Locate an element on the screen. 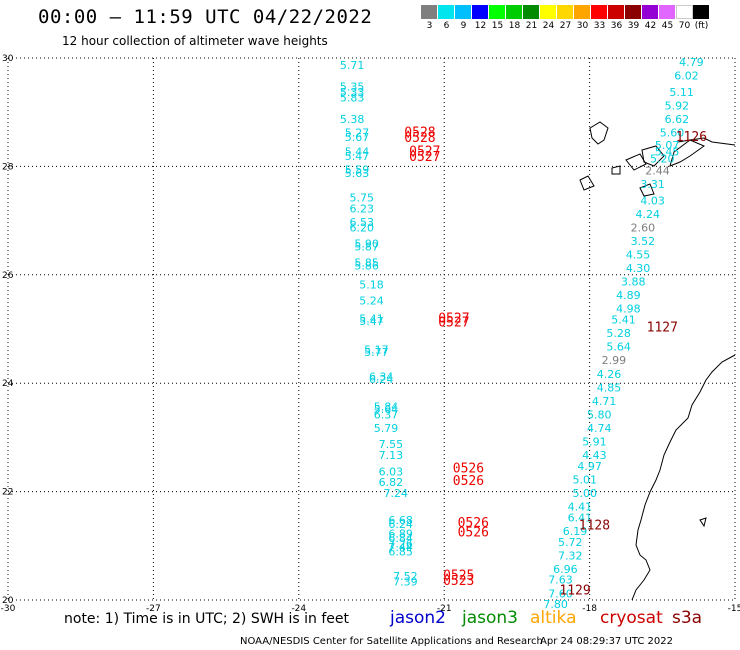 Image resolution: width=740 pixels, height=650 pixels. wave-height-value: 7.63 is located at coordinates (560, 580).